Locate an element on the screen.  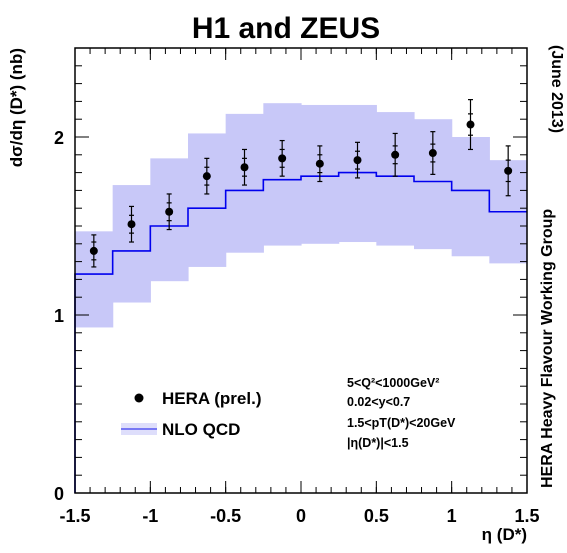
x-tick-label: 0.5 is located at coordinates (376, 516).